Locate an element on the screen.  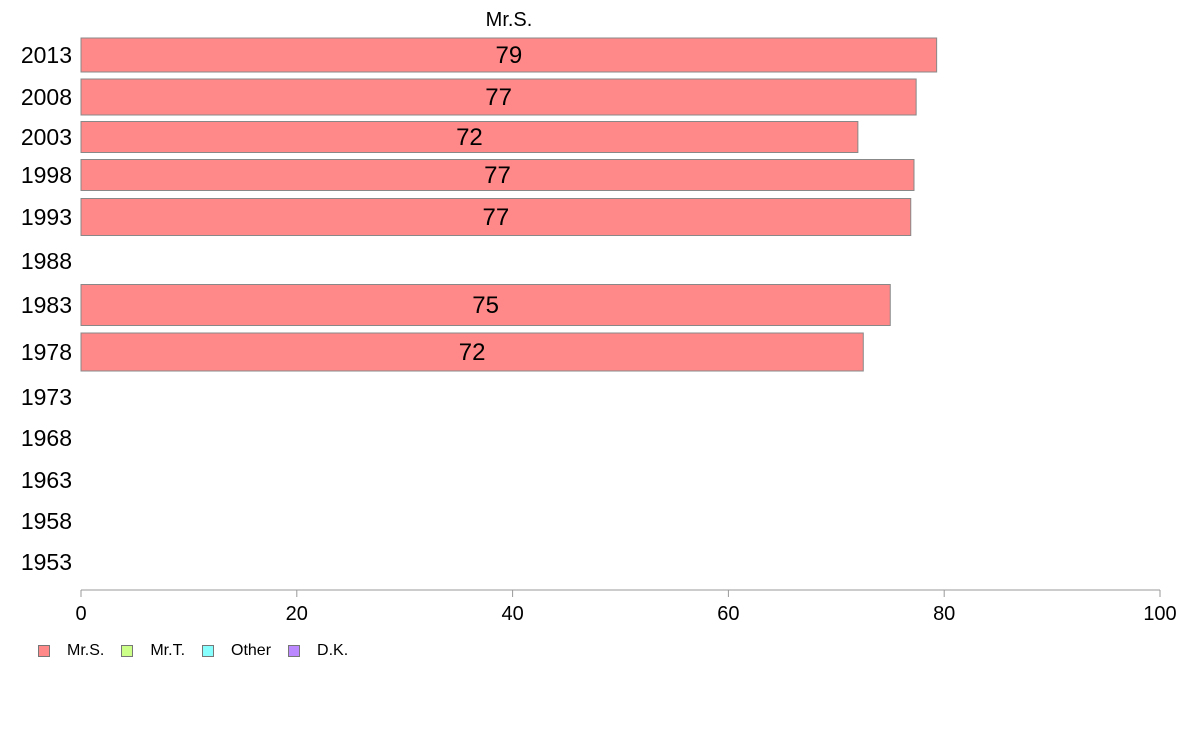
x-tick-label: 40 is located at coordinates (512, 614).